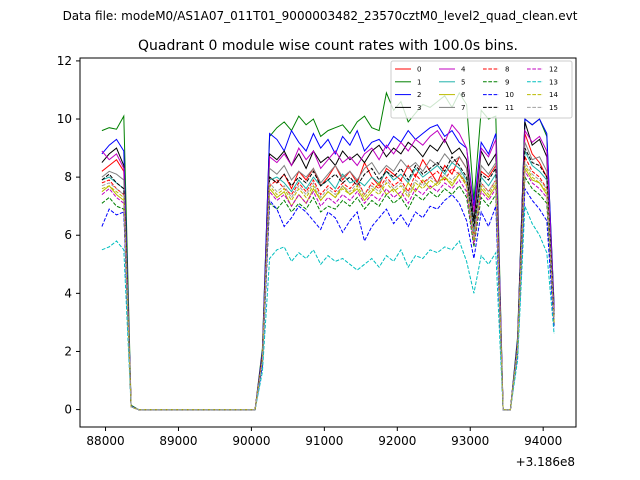 The width and height of the screenshot is (640, 480). I want to click on y-tick-label: 12, so click(64, 61).